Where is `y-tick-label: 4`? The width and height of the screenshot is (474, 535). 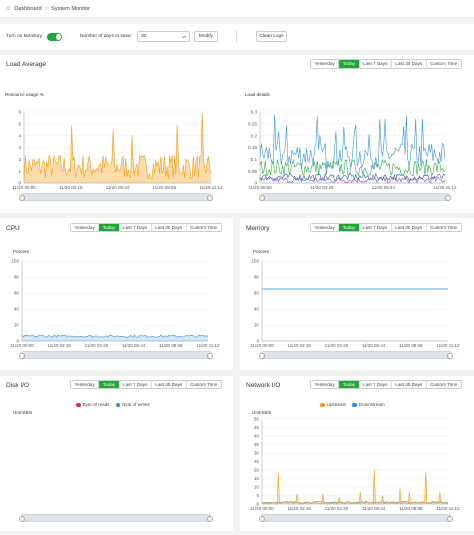
y-tick-label: 4 is located at coordinates (19, 135).